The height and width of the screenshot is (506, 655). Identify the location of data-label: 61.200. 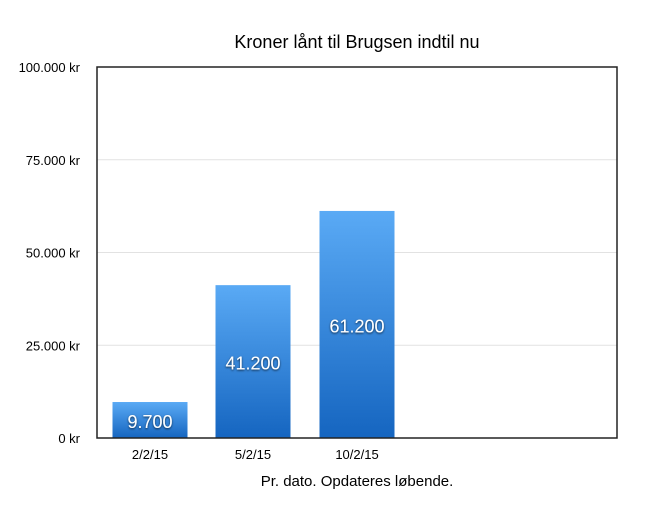
(356, 326).